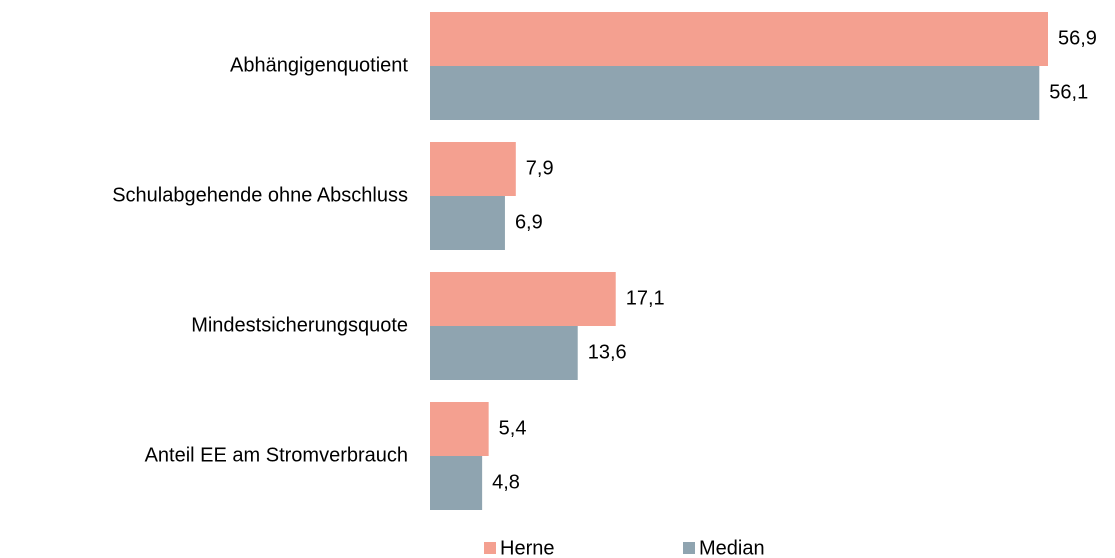 This screenshot has height=558, width=1115. I want to click on value-label: 7,9, so click(540, 168).